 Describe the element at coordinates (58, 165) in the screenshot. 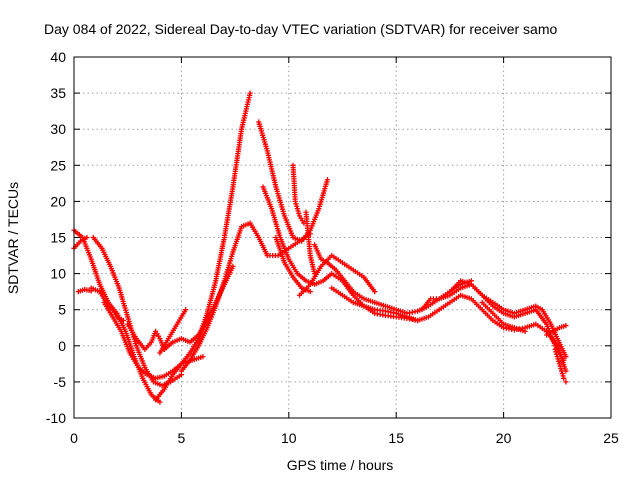

I see `y-tick-label: 25` at that location.